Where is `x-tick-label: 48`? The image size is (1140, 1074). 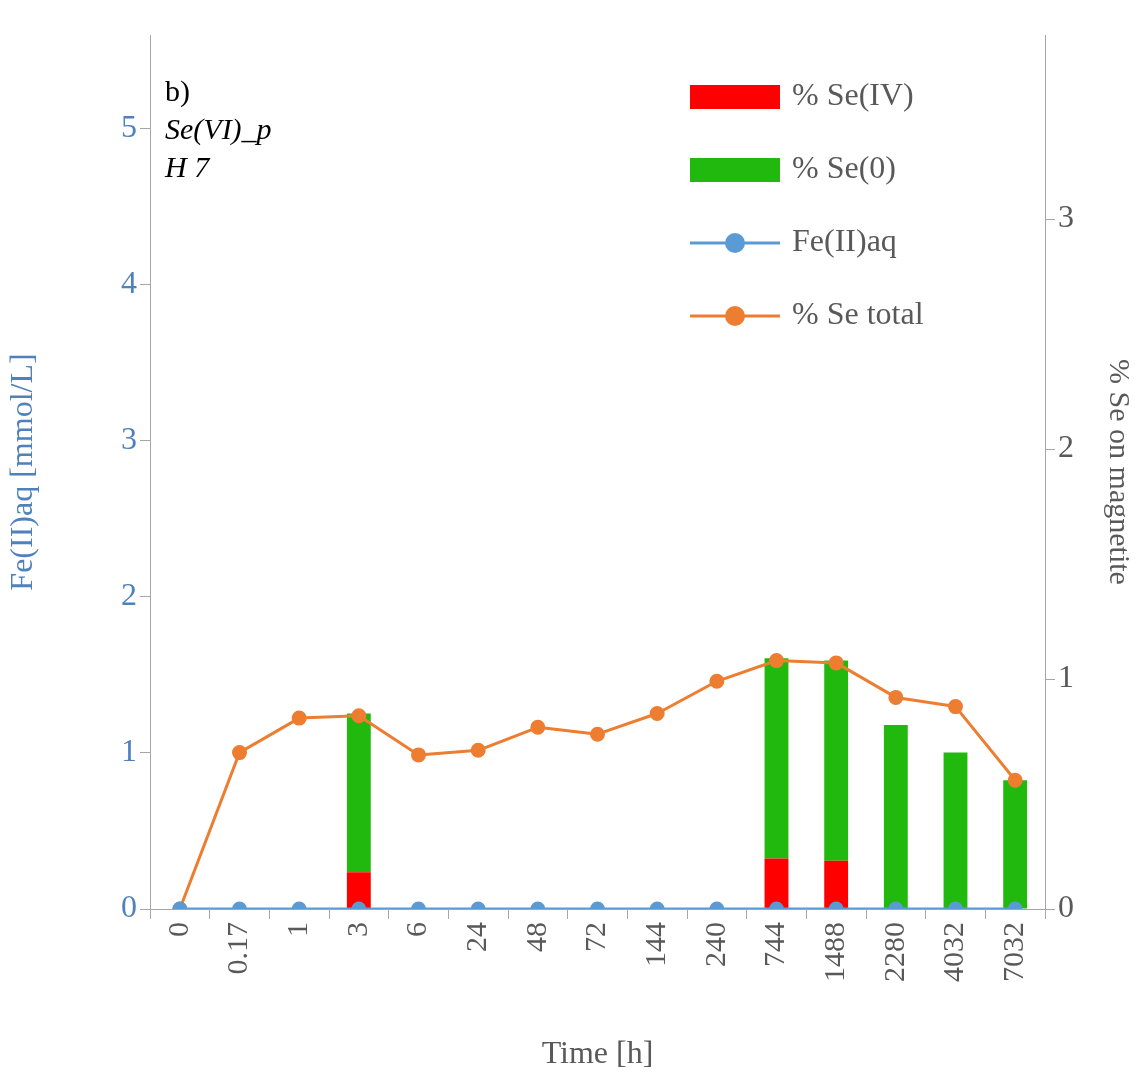 x-tick-label: 48 is located at coordinates (535, 937).